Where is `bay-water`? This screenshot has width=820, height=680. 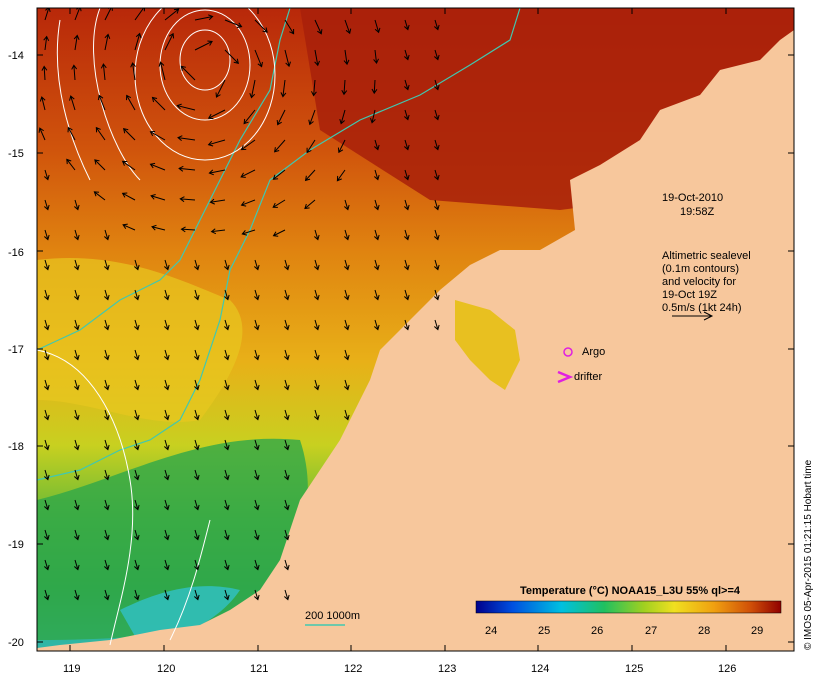 bay-water is located at coordinates (487, 345).